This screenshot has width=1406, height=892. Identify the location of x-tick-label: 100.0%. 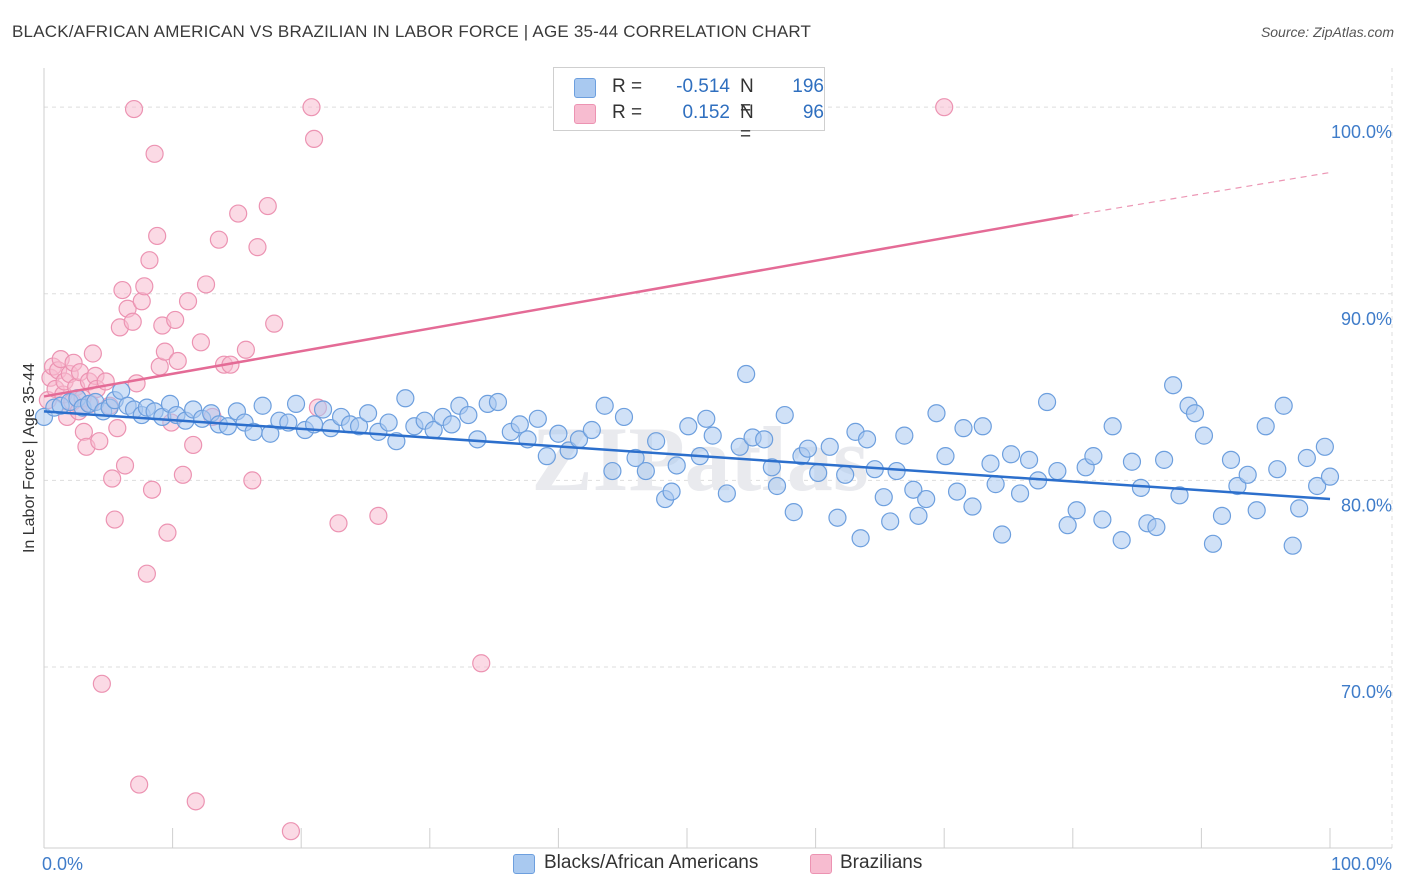
(1361, 864).